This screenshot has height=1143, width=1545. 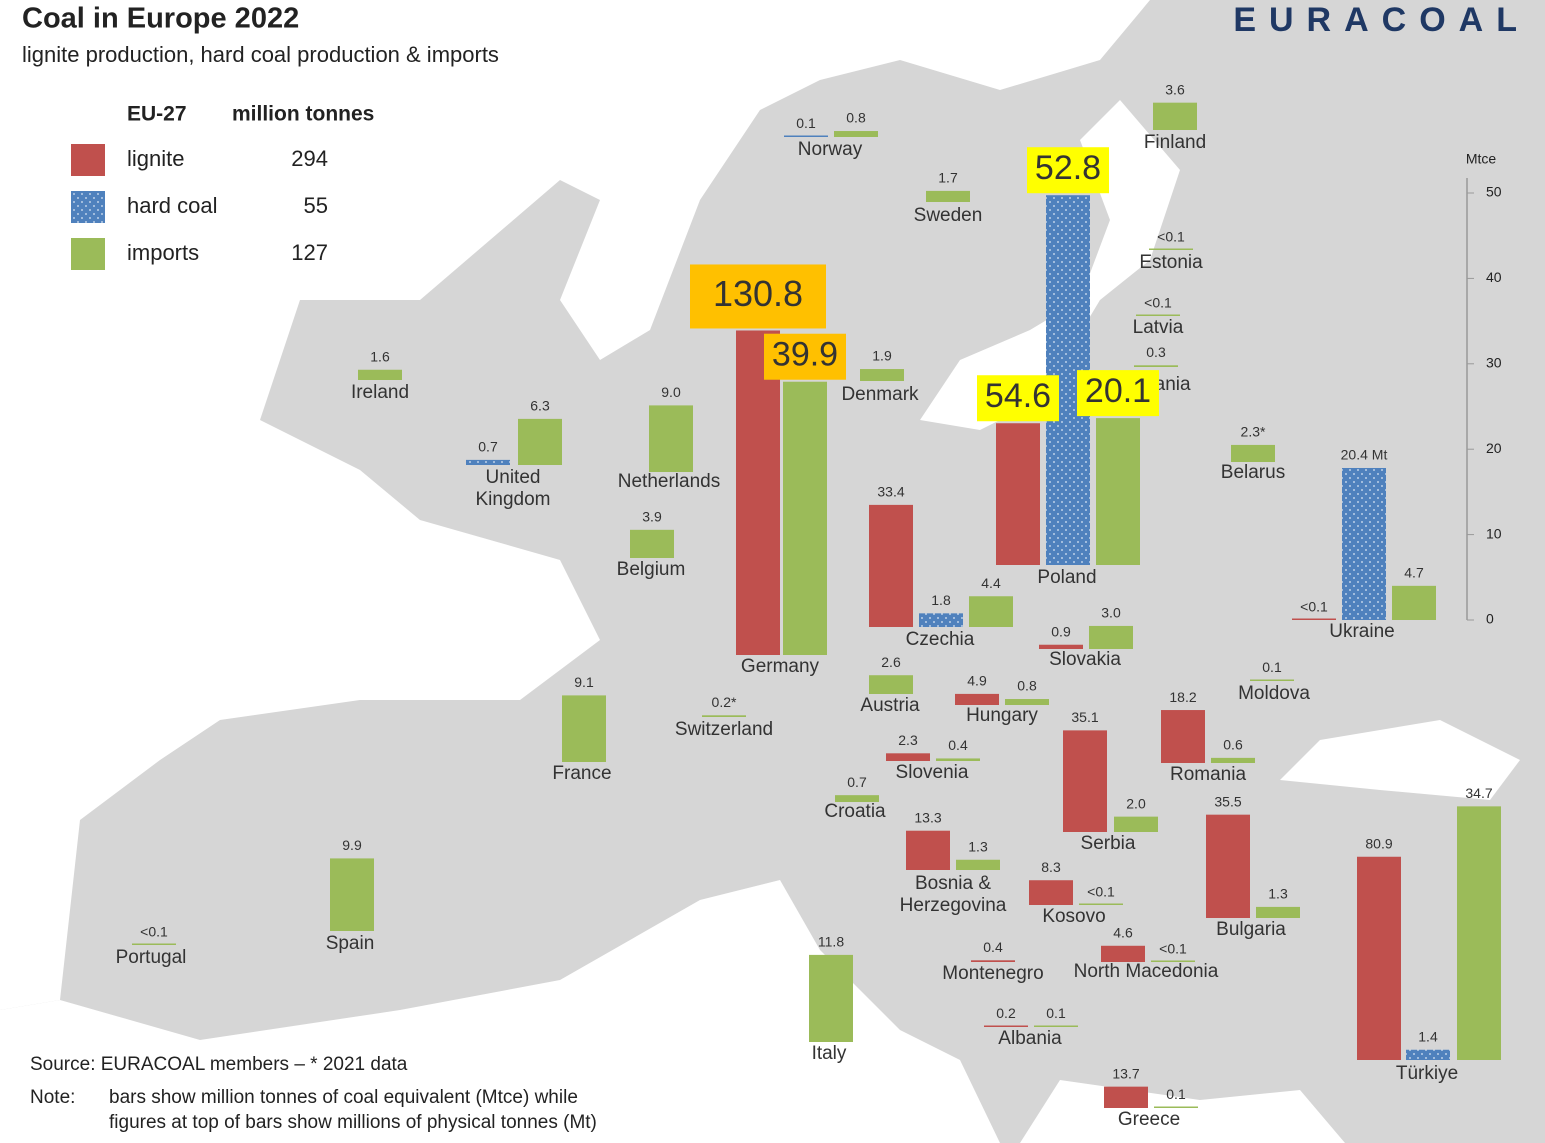 I want to click on value-label: 4.9, so click(x=977, y=681).